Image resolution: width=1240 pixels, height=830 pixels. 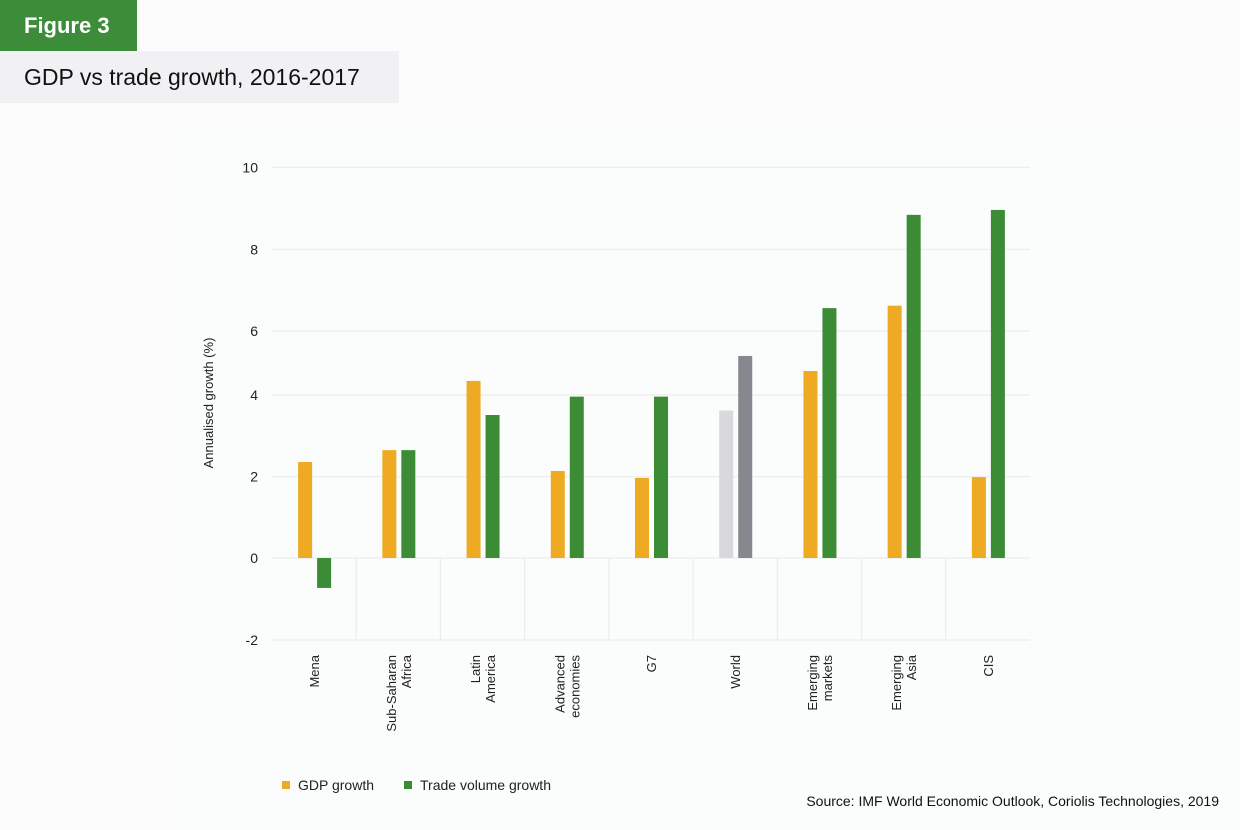 I want to click on legend-swatch-trade, so click(x=408, y=785).